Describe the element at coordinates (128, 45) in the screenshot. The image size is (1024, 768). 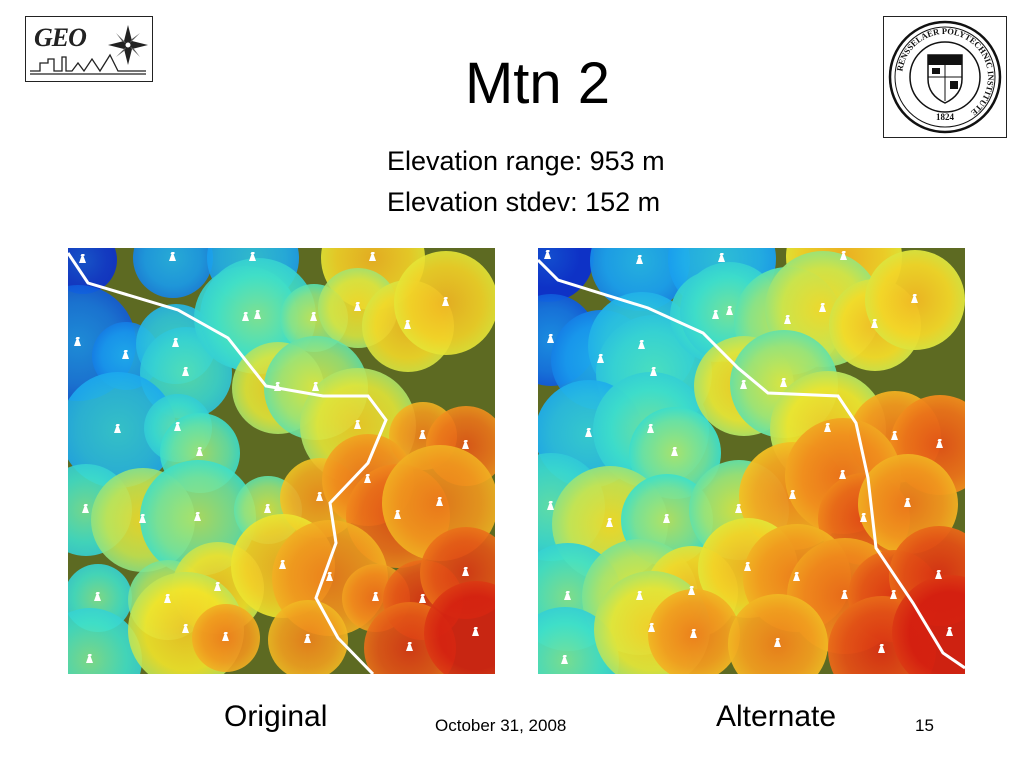
I see `compass-rose-icon` at that location.